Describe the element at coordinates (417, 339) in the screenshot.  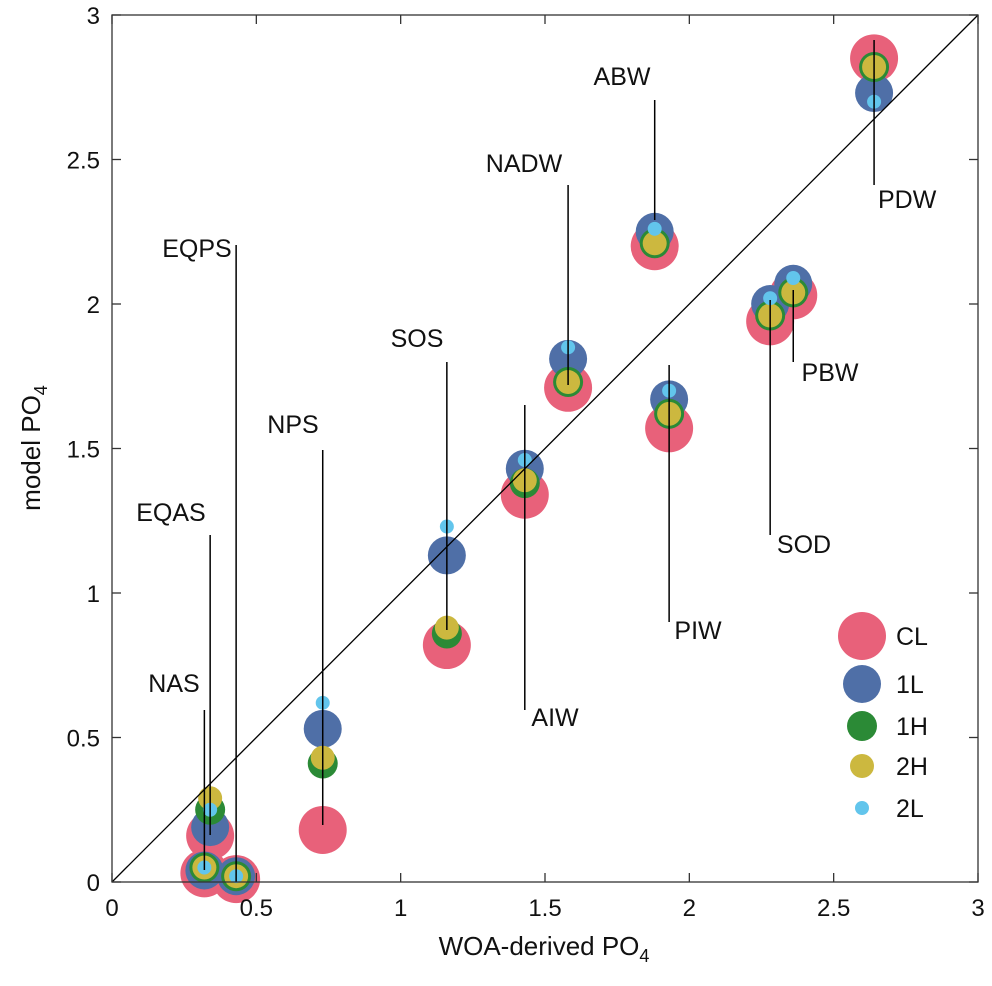
I see `label-sos: SOS` at that location.